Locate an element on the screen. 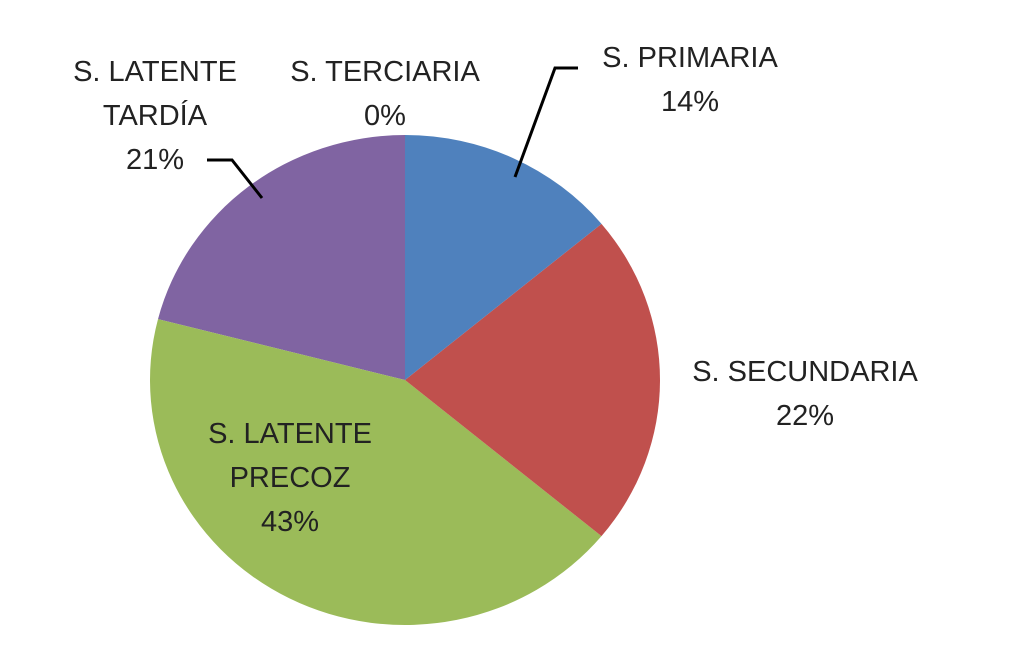 The width and height of the screenshot is (1013, 646). category-label: S. LATENTE TARDÍA is located at coordinates (155, 94).